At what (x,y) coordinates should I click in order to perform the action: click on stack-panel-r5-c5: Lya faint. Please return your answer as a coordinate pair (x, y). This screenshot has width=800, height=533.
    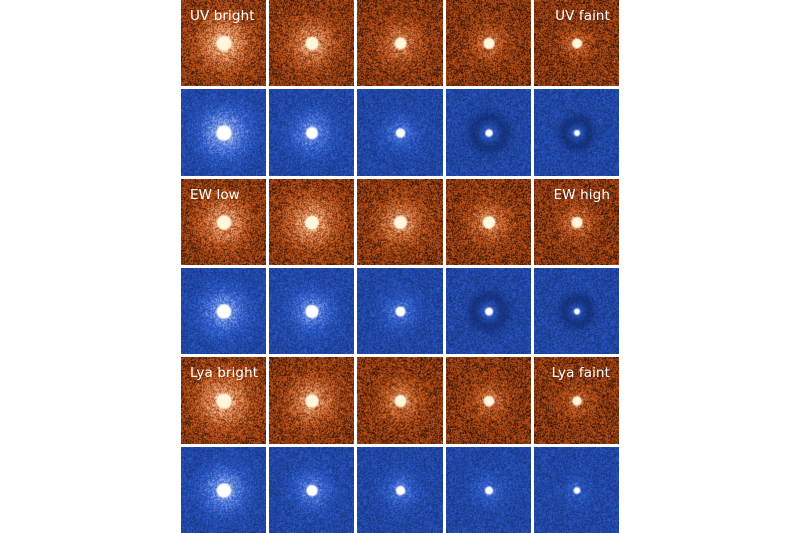
    Looking at the image, I should click on (576, 400).